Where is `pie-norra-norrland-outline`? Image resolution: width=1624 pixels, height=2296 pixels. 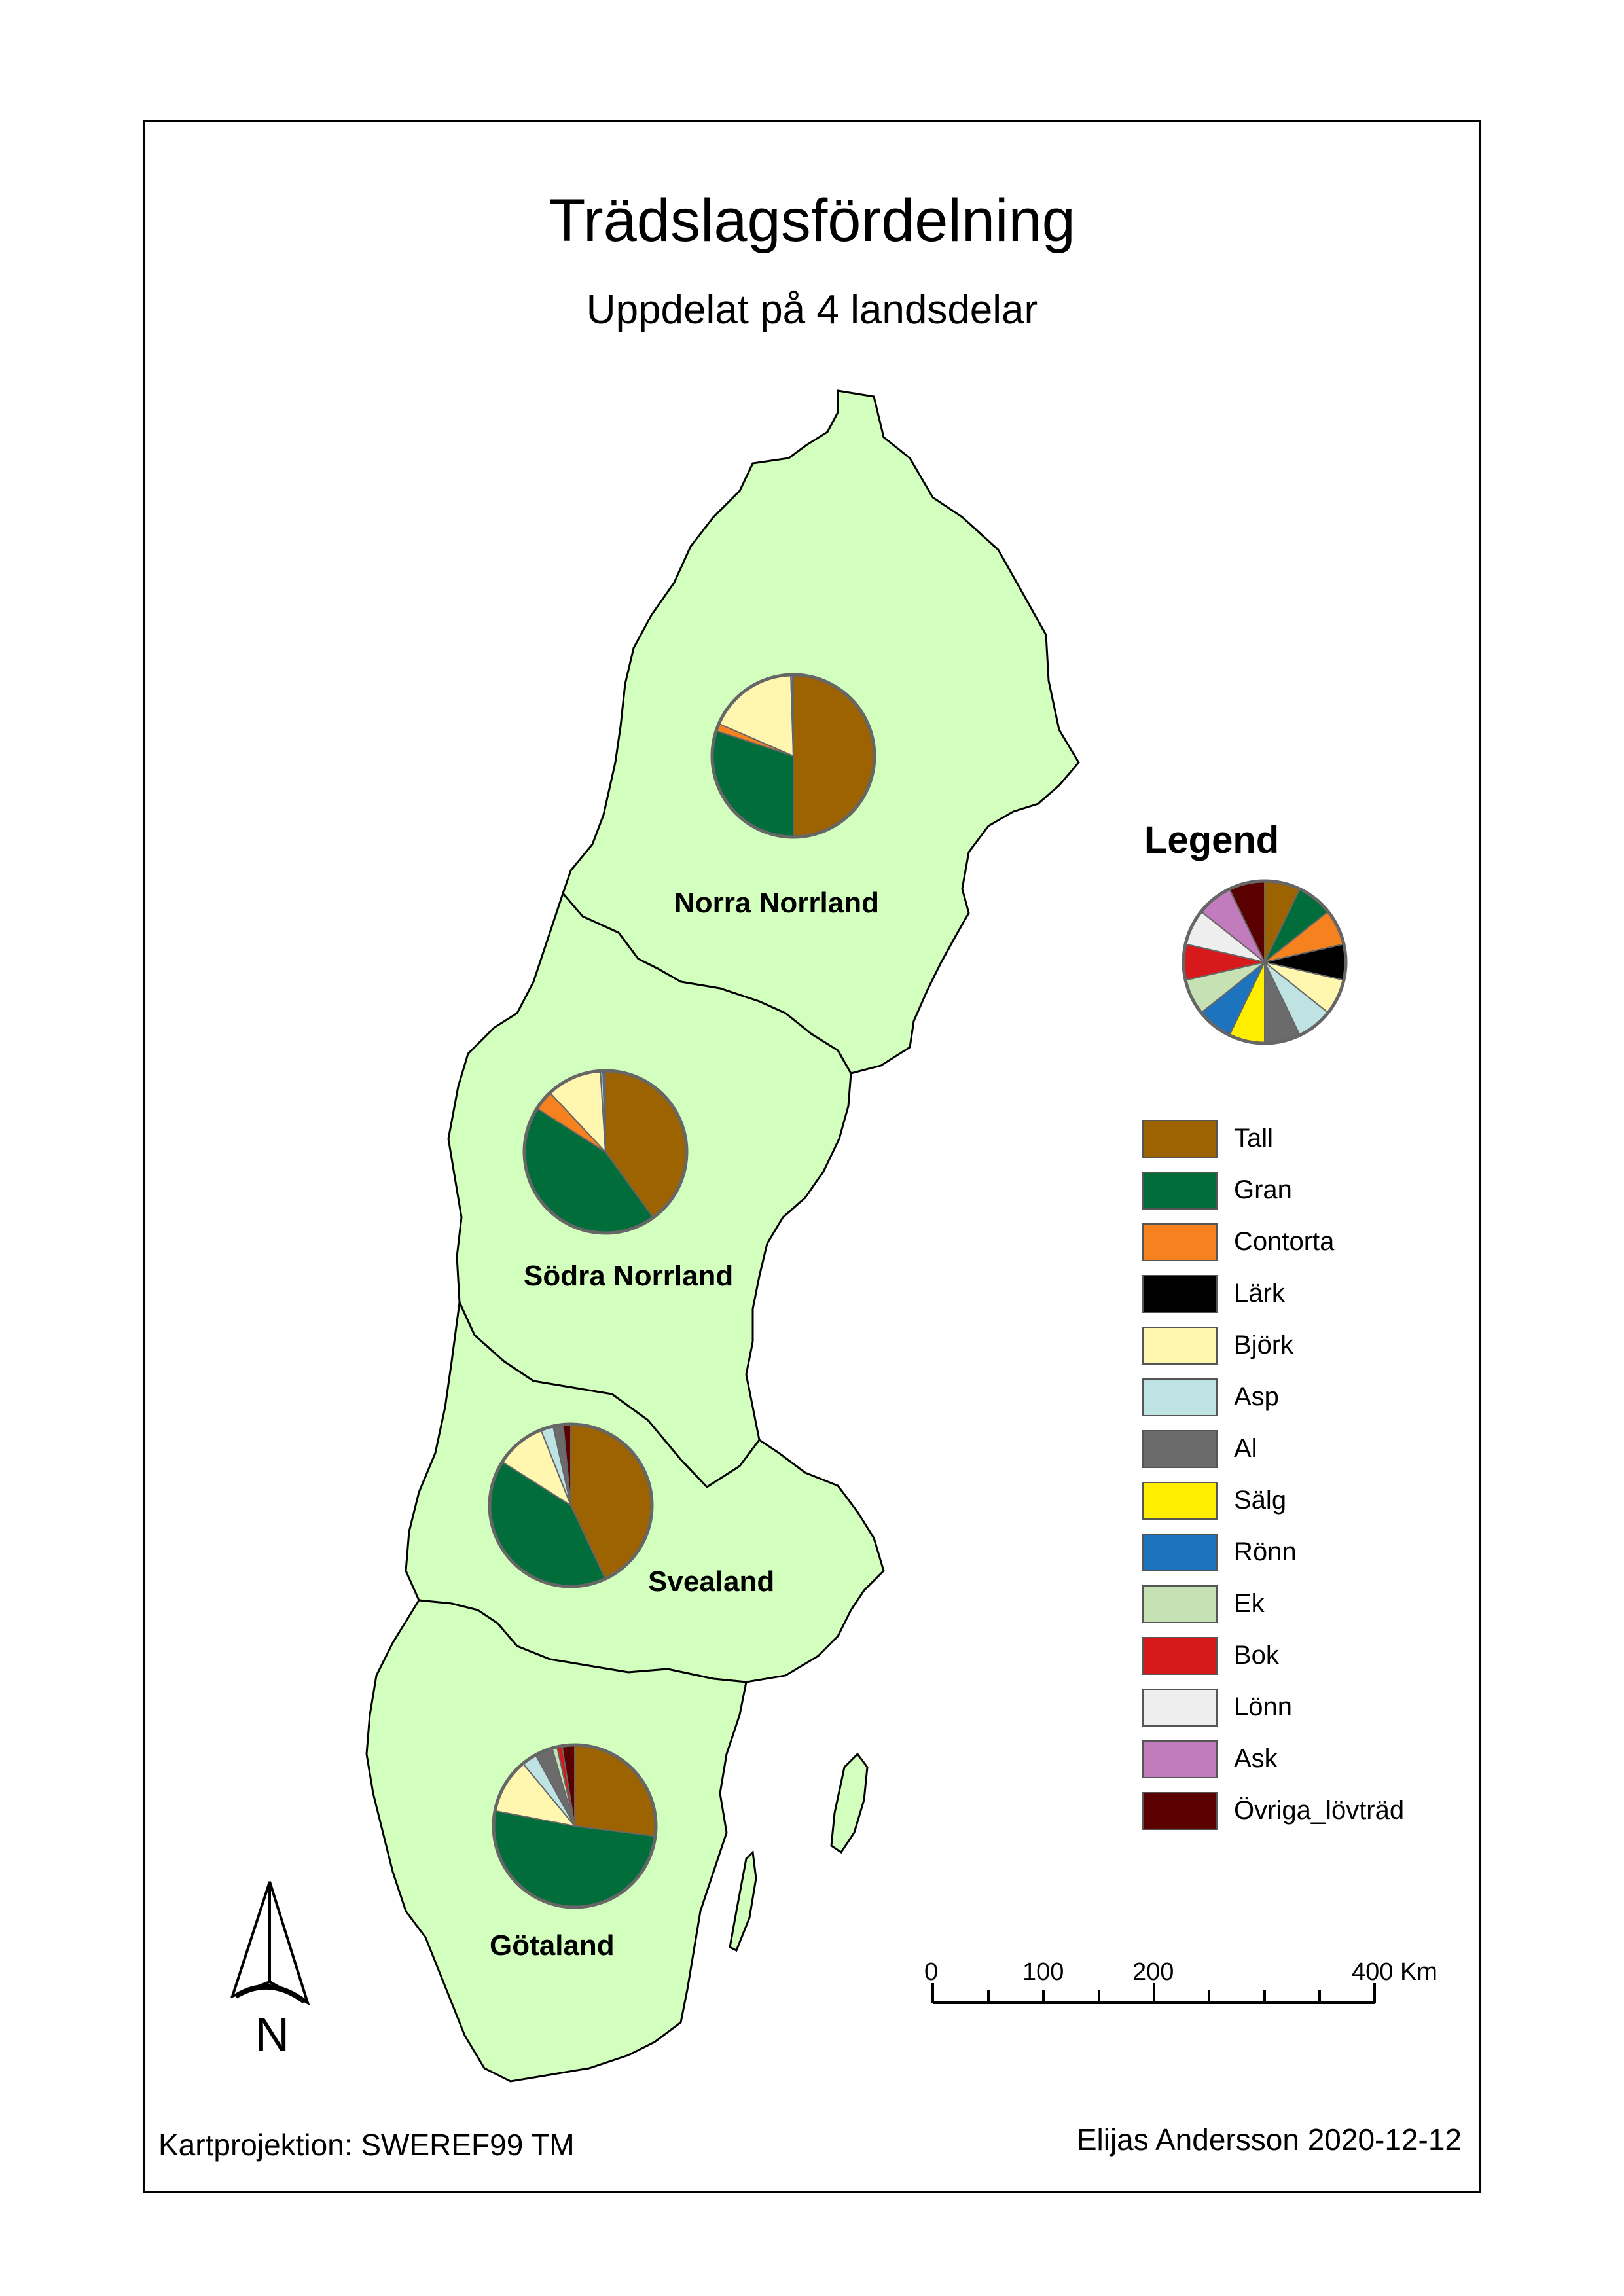
pie-norra-norrland-outline is located at coordinates (793, 756).